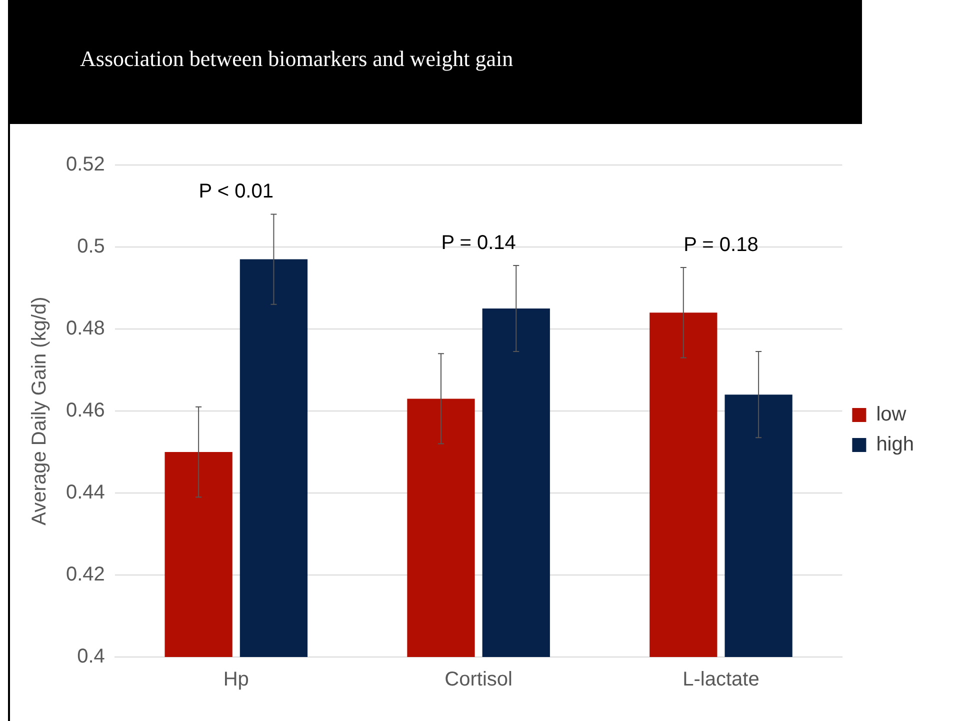 This screenshot has height=721, width=956. What do you see at coordinates (297, 59) in the screenshot?
I see `chart-title: Association between biomarkers and weight gain` at bounding box center [297, 59].